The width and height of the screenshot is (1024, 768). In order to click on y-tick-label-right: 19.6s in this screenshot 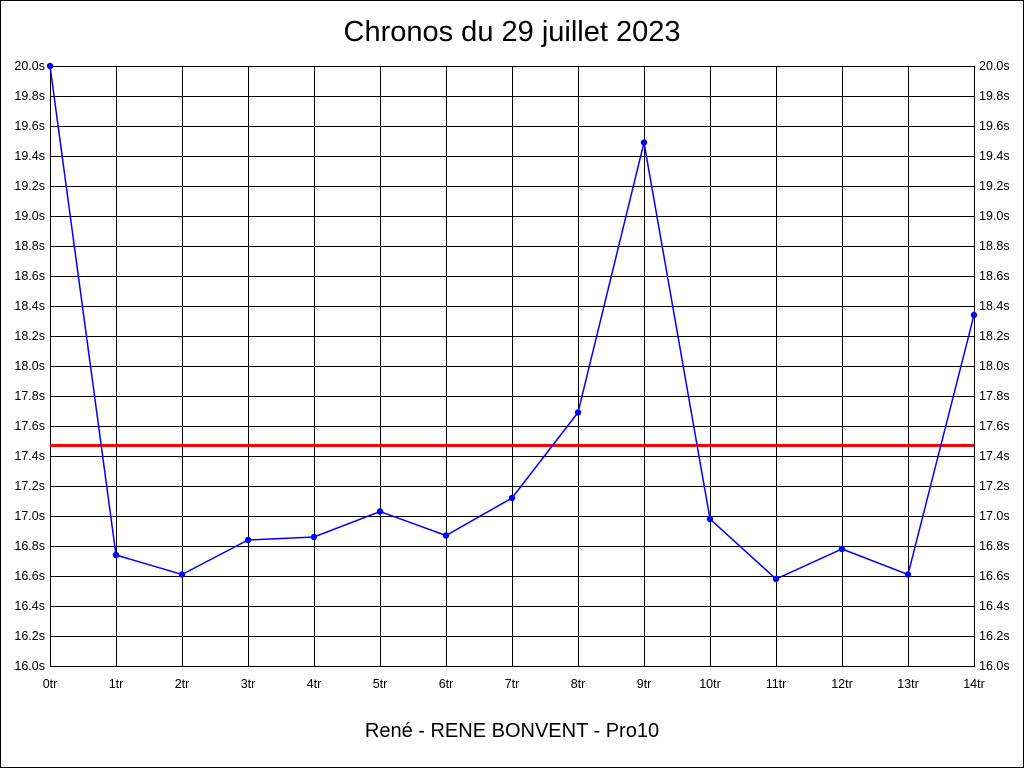, I will do `click(994, 126)`.